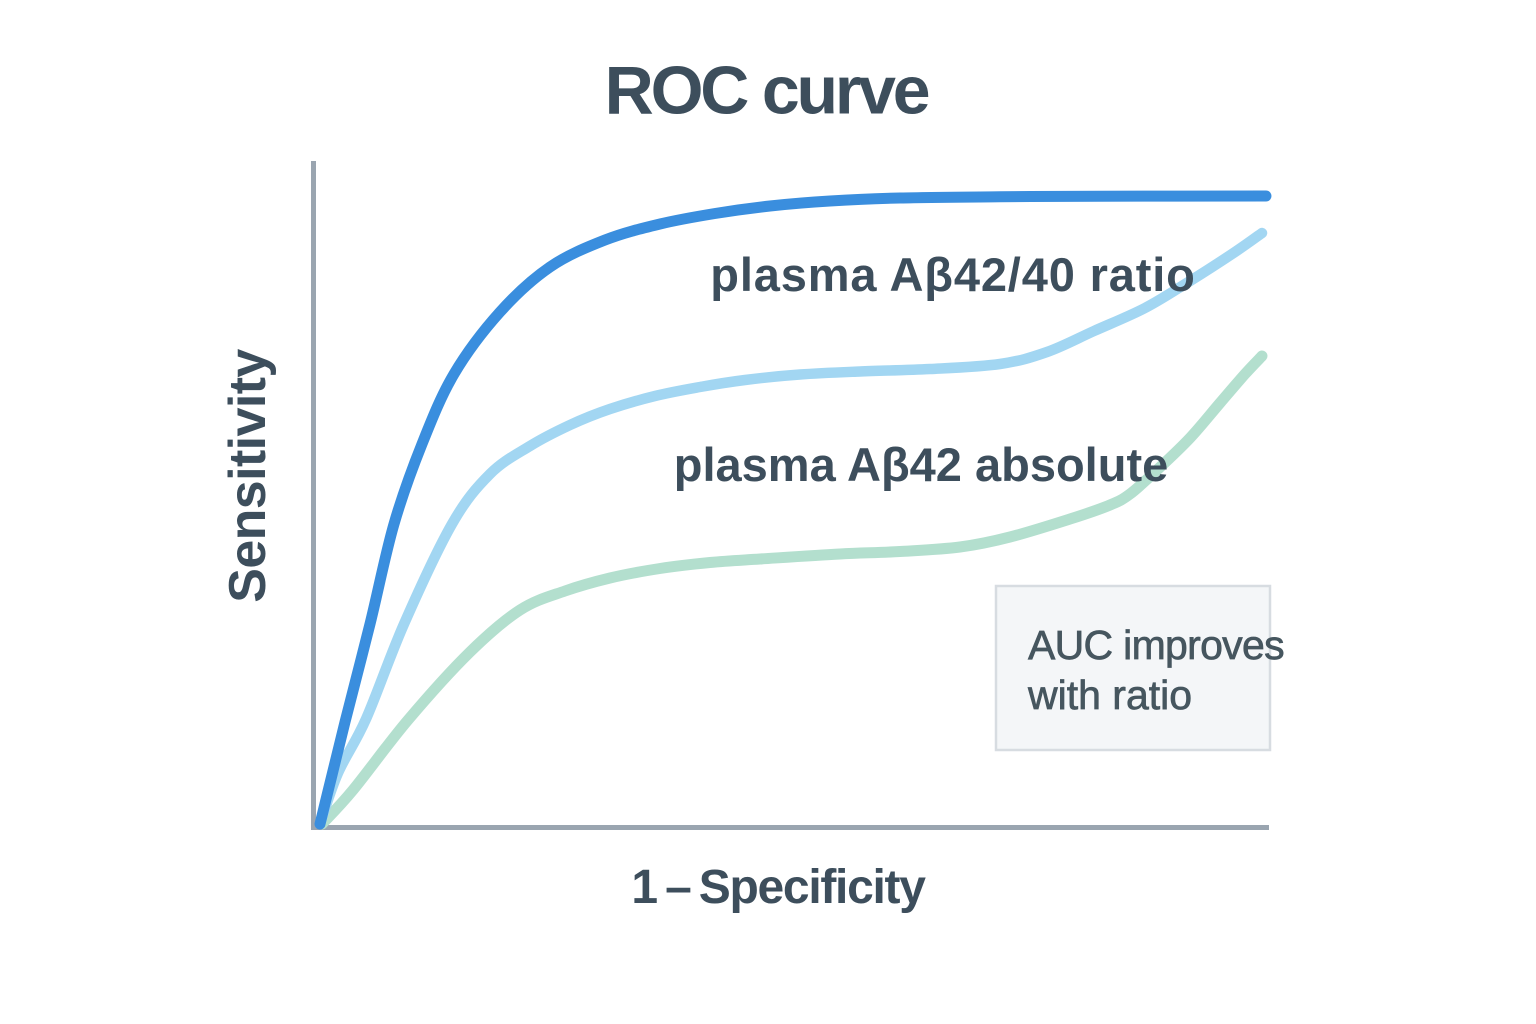 This screenshot has height=1024, width=1536. I want to click on svg-text: 1 – Specificity, so click(778, 887).